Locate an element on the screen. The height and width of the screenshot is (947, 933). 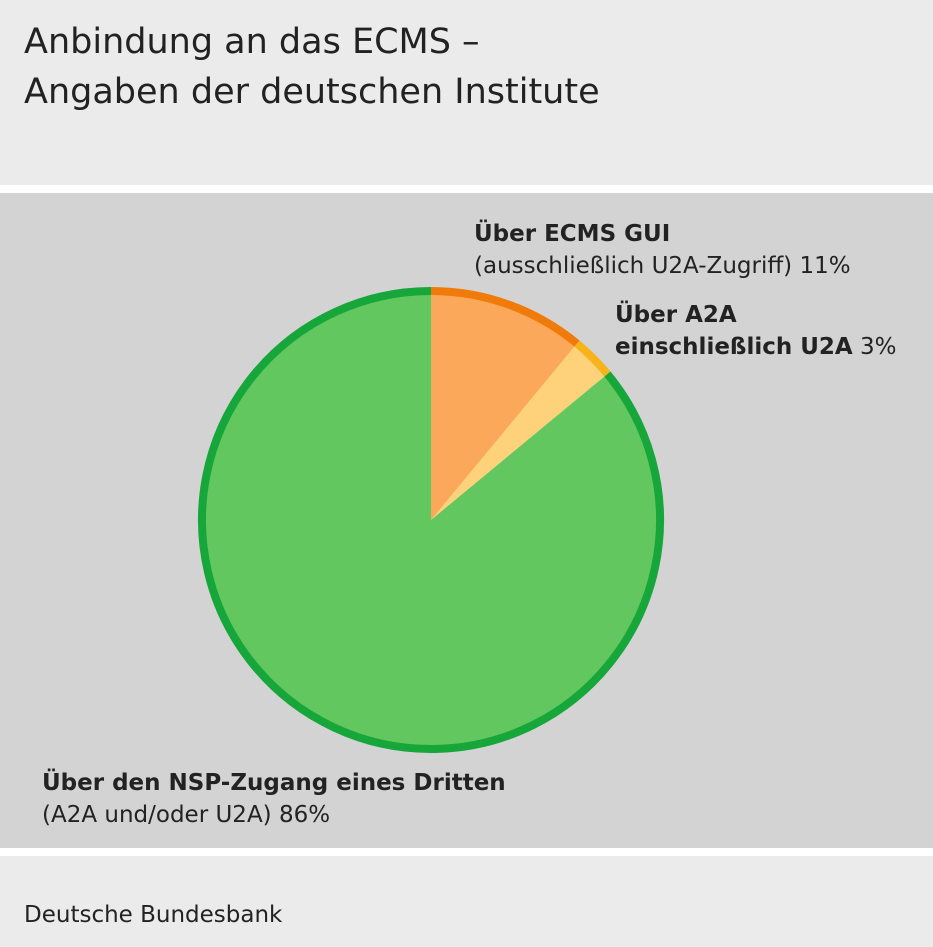
slice-label: Über den NSP-Zugang eines Dritten is located at coordinates (274, 782).